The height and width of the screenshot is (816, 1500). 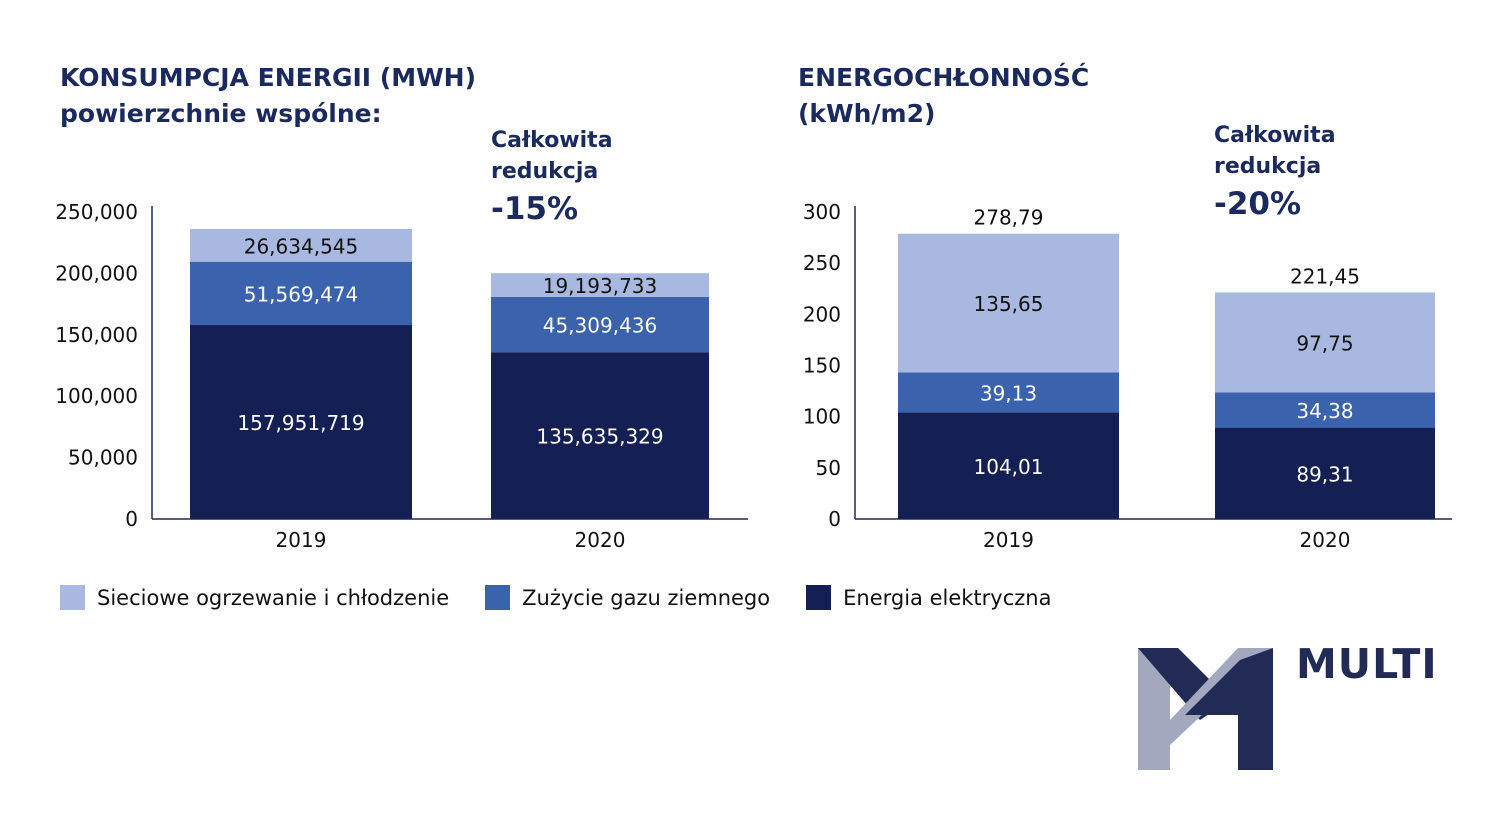 I want to click on legend-label: Sieciowe ogrzewanie i chłodzenie, so click(x=273, y=597).